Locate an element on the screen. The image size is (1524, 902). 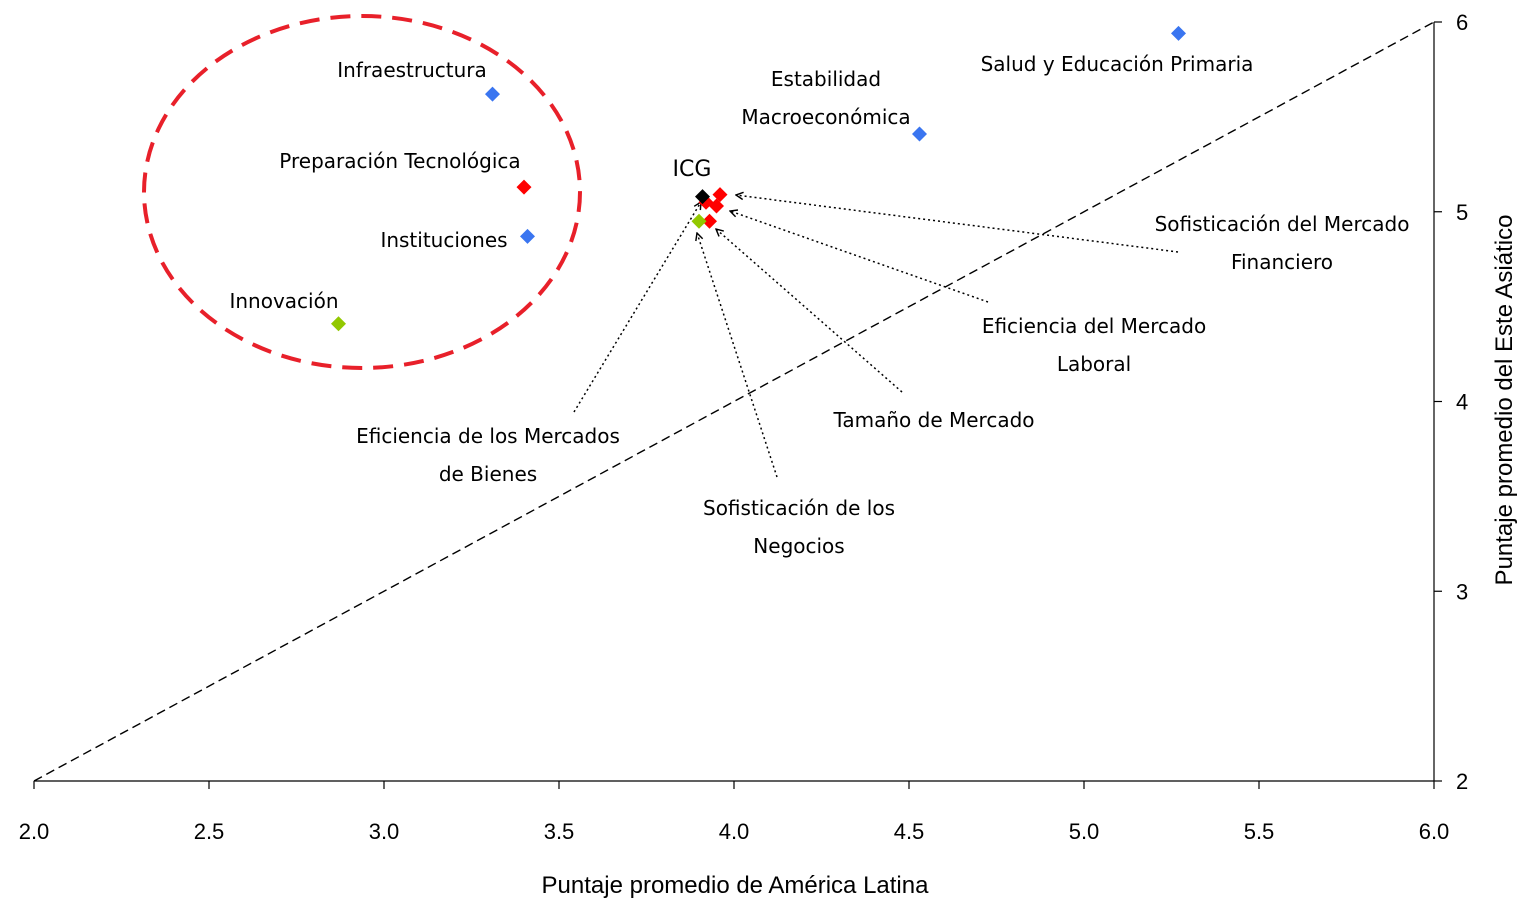
point-label-line: Tamaño de Mercado is located at coordinates (933, 420).